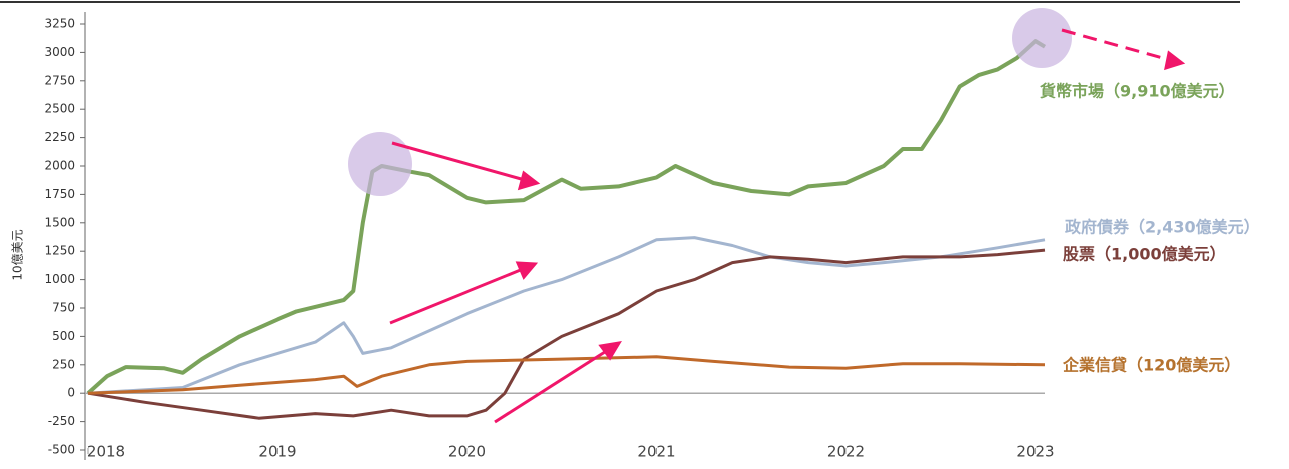 This screenshot has height=469, width=1289. Describe the element at coordinates (63, 308) in the screenshot. I see `y-tick-label: 750` at that location.